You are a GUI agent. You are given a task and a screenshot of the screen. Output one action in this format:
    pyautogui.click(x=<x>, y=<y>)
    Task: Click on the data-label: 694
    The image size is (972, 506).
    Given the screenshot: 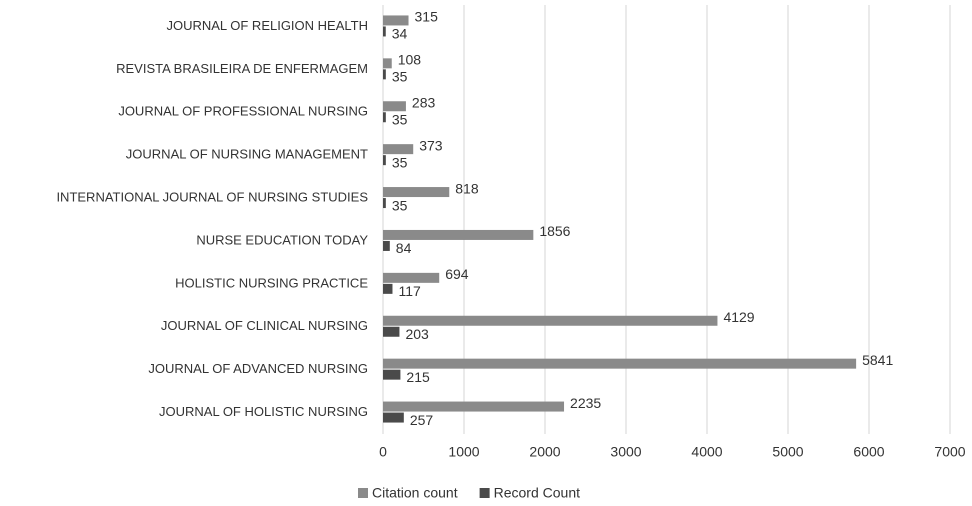 What is the action you would take?
    pyautogui.click(x=457, y=274)
    